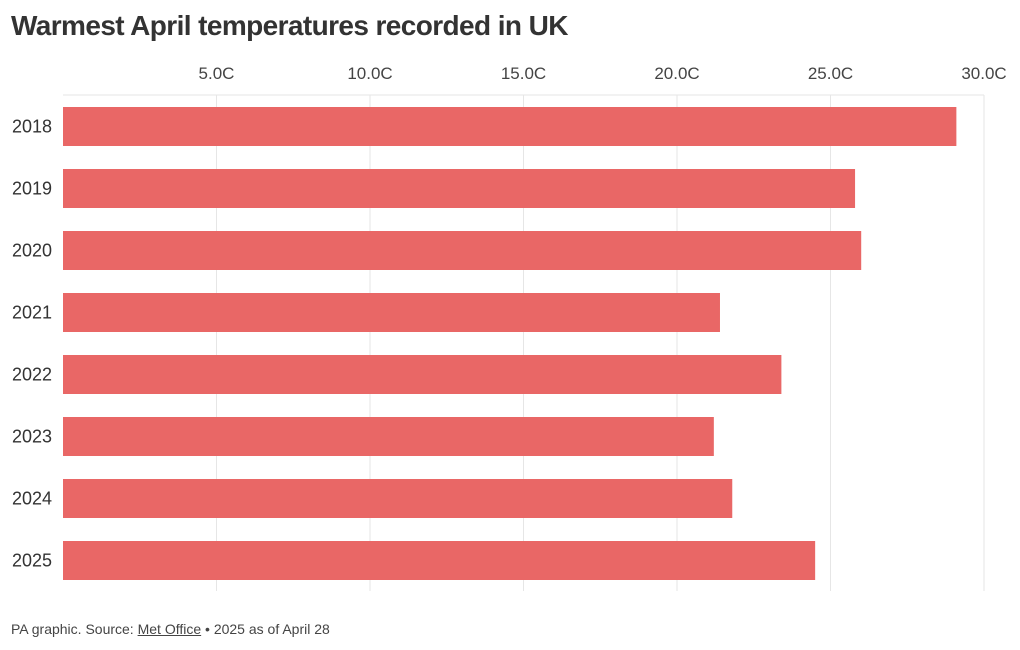 Image resolution: width=1020 pixels, height=650 pixels. What do you see at coordinates (462, 250) in the screenshot?
I see `bar-2020` at bounding box center [462, 250].